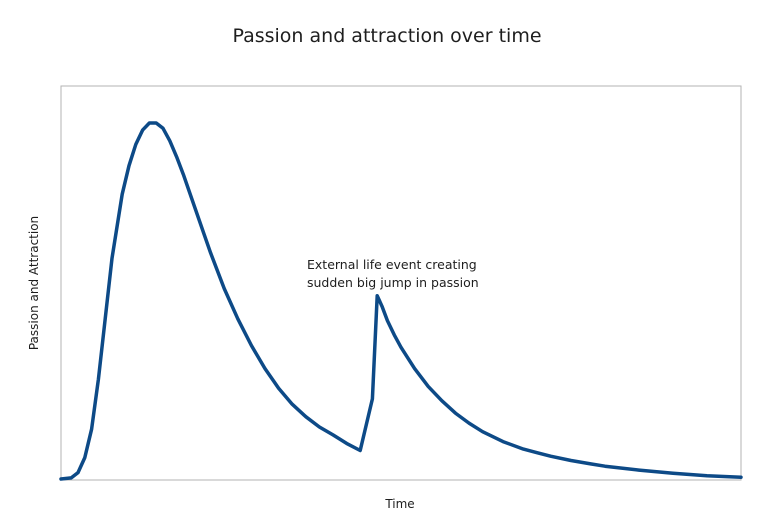 This screenshot has width=768, height=532. I want to click on annotation-line-1: sudden big jump in passion, so click(393, 282).